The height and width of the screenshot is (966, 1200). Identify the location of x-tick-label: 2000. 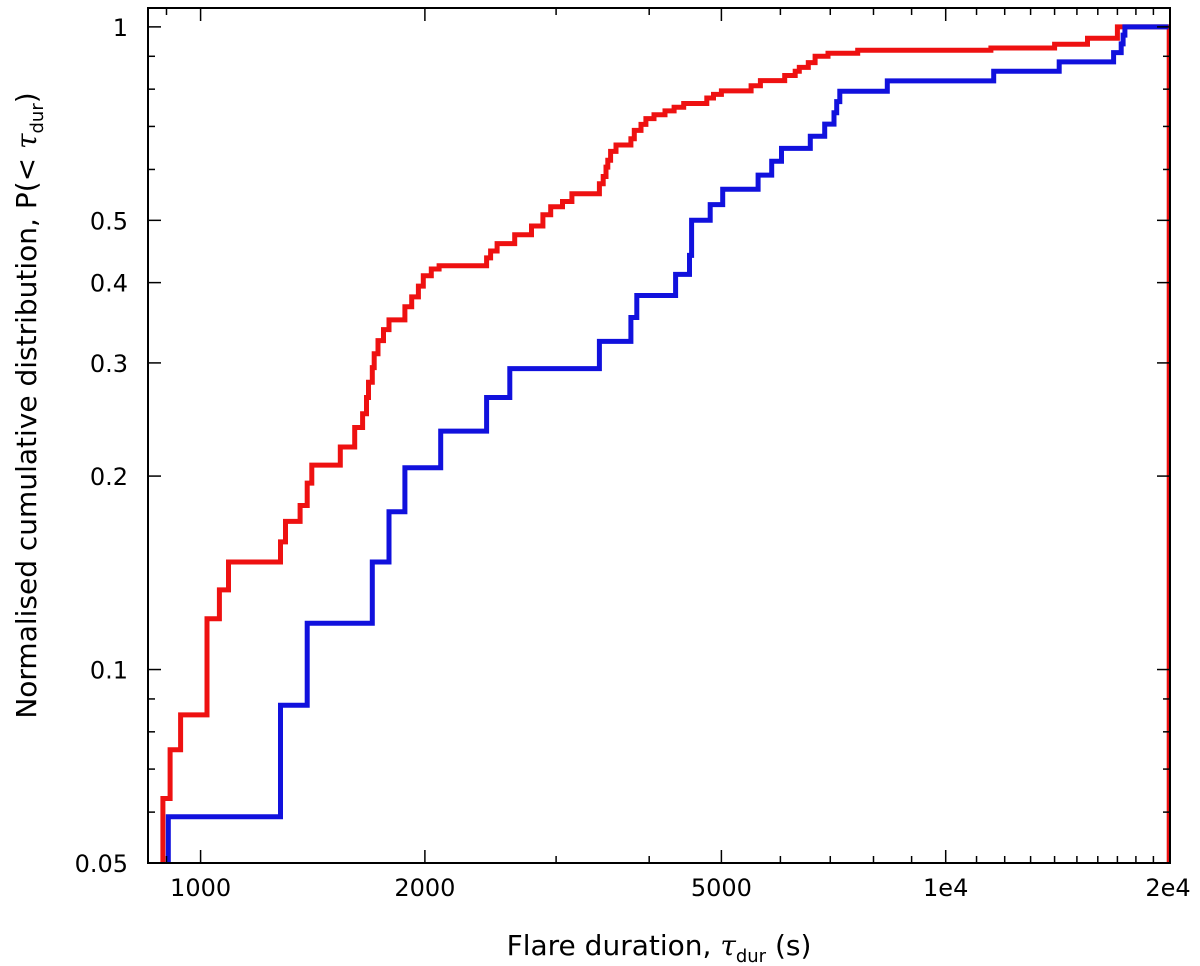
(424, 888).